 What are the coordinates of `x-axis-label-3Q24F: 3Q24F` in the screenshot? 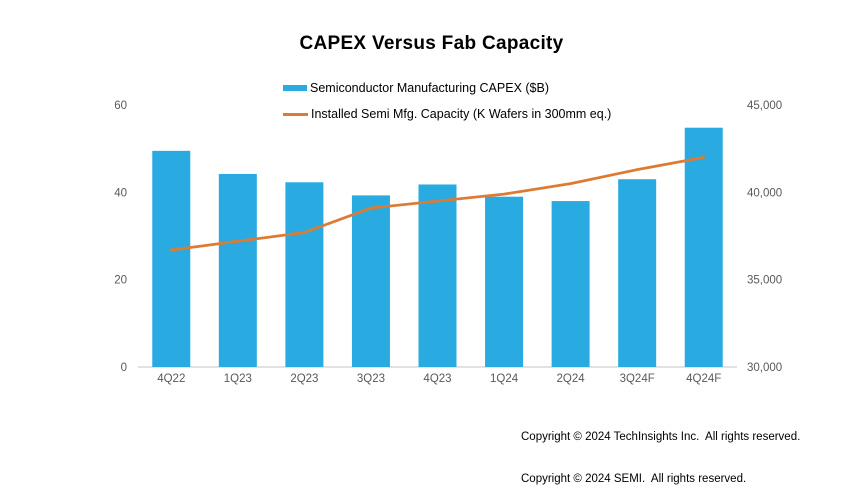 It's located at (637, 379).